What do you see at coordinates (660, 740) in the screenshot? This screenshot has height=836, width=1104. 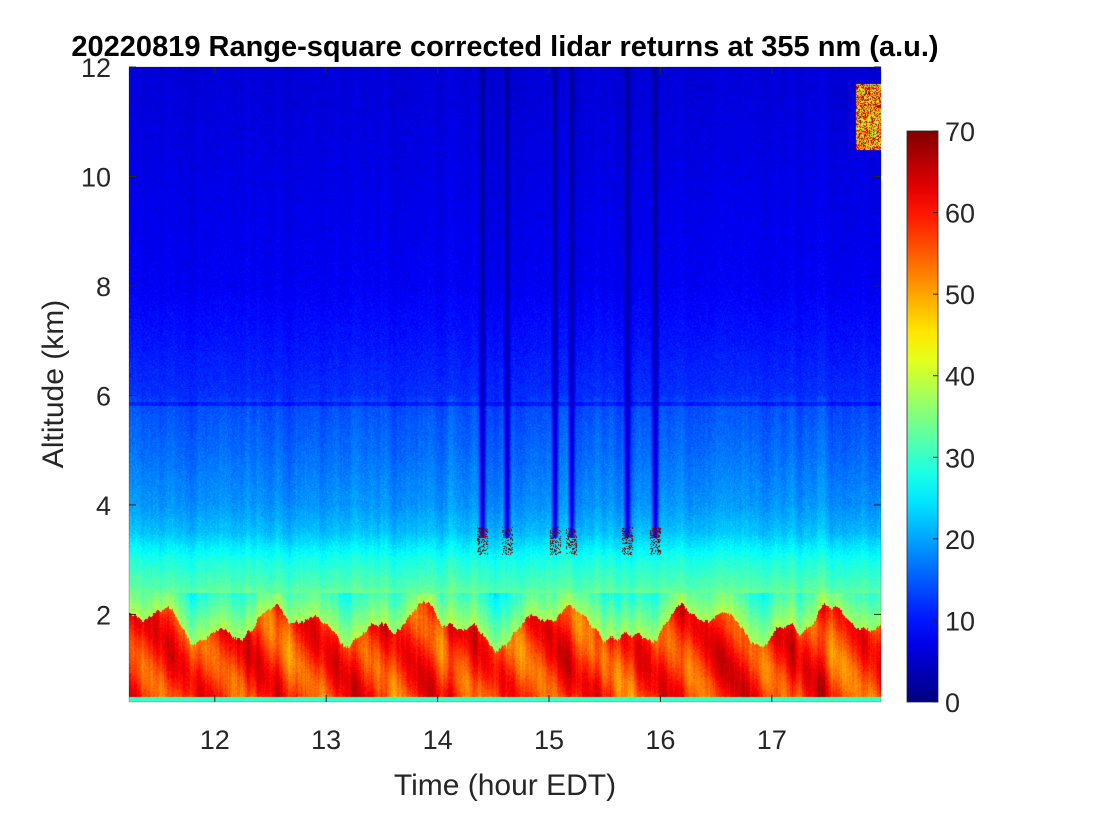 I see `x-tick-label: 16` at bounding box center [660, 740].